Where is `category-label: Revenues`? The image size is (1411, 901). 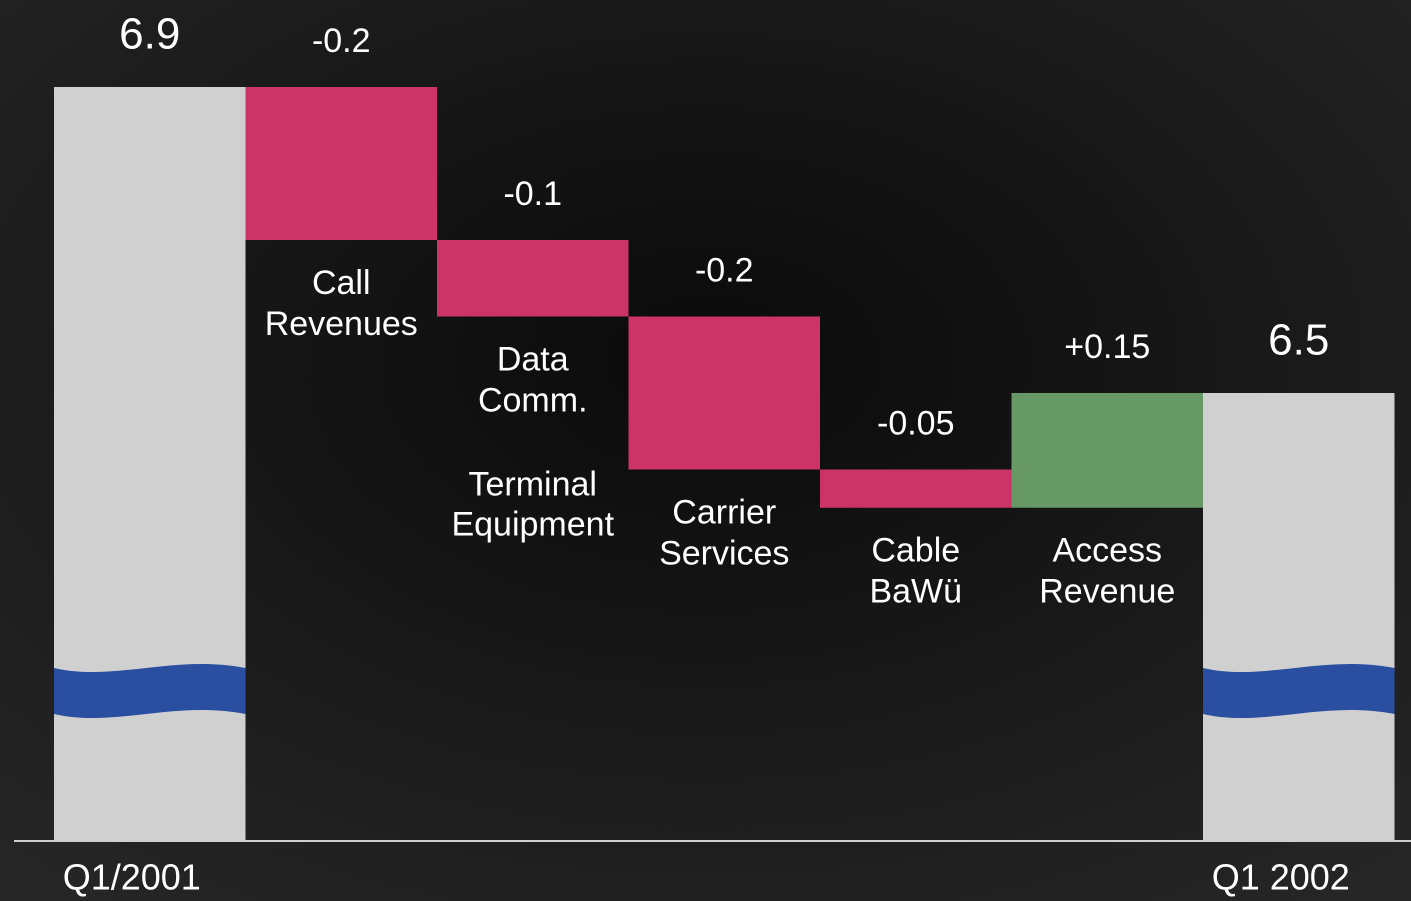
category-label: Revenues is located at coordinates (341, 324).